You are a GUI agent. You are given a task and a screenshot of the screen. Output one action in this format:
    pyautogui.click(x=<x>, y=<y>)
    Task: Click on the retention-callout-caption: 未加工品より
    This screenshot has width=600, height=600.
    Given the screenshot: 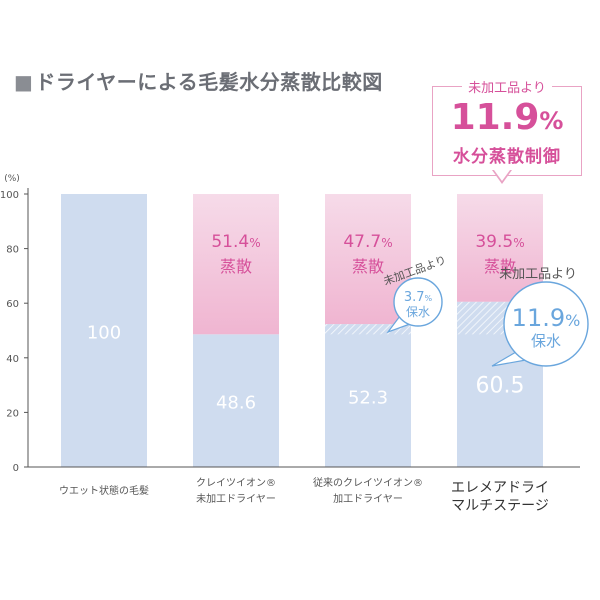 What is the action you would take?
    pyautogui.click(x=538, y=274)
    